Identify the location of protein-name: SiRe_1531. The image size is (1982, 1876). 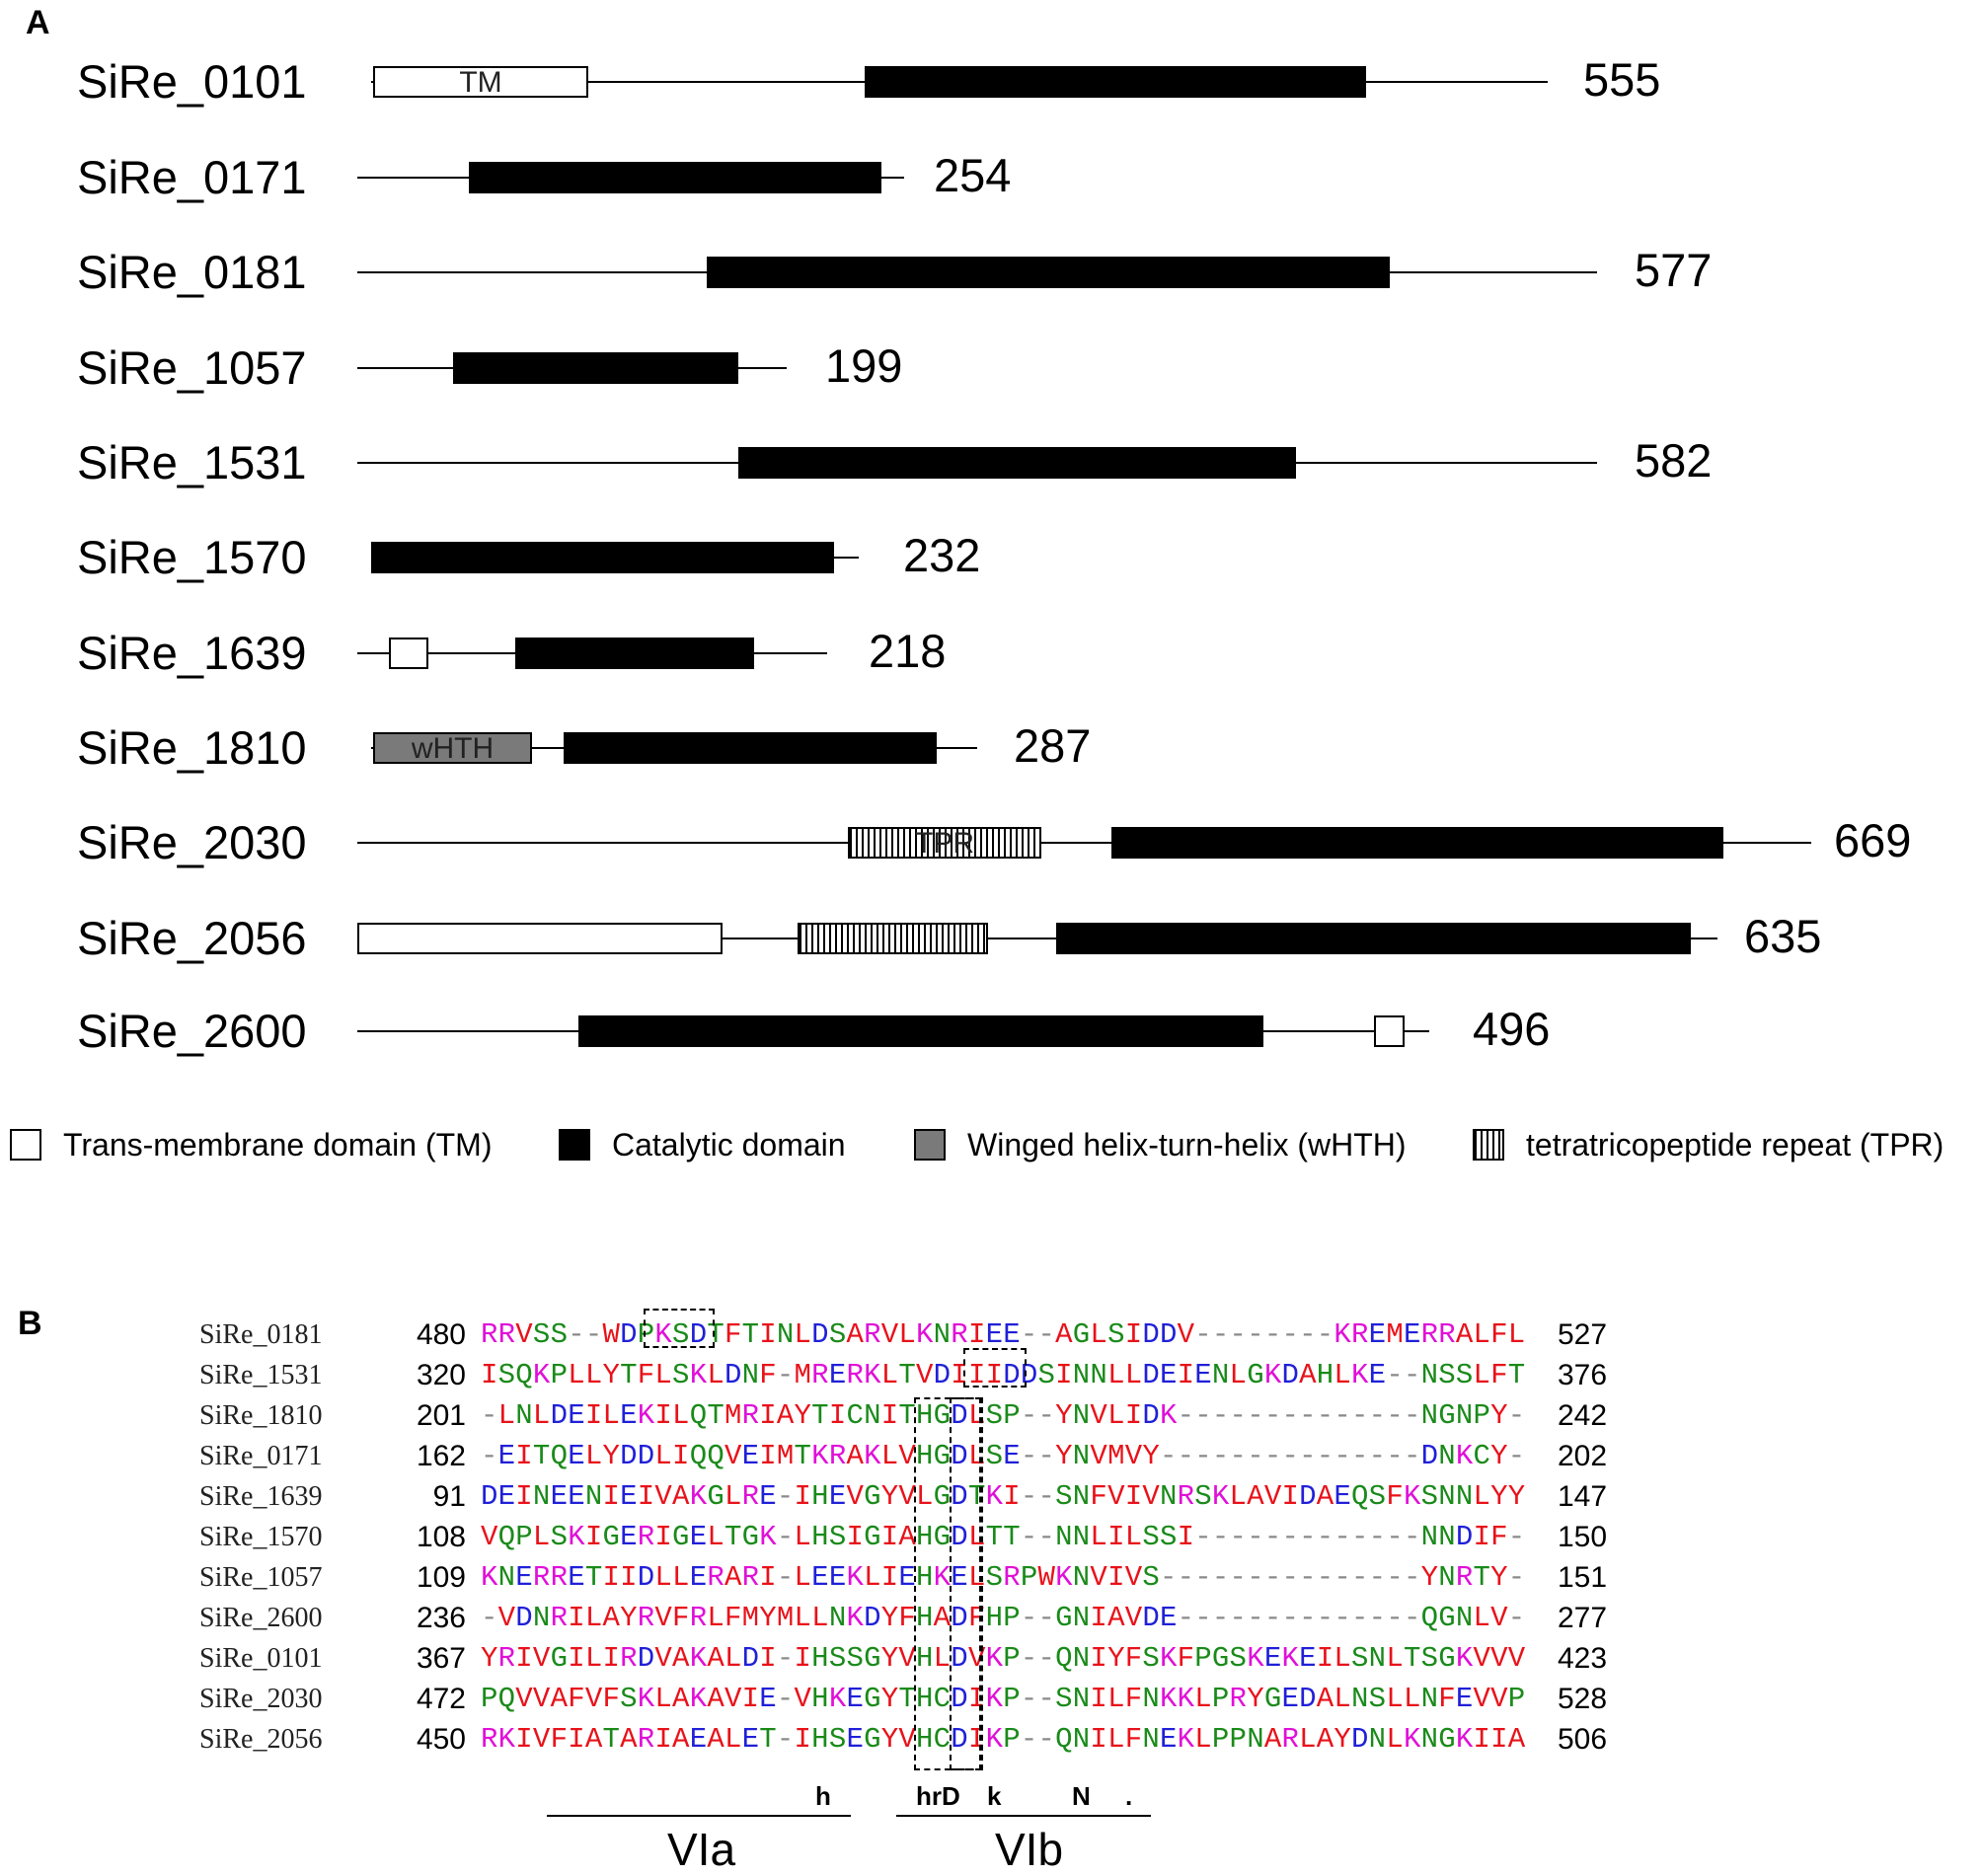
(192, 462).